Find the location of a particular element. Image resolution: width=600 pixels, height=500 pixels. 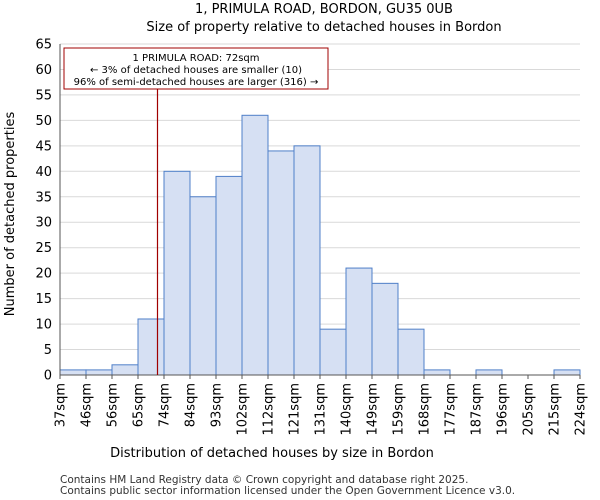

y-tick-label: 25 is located at coordinates (43, 248).